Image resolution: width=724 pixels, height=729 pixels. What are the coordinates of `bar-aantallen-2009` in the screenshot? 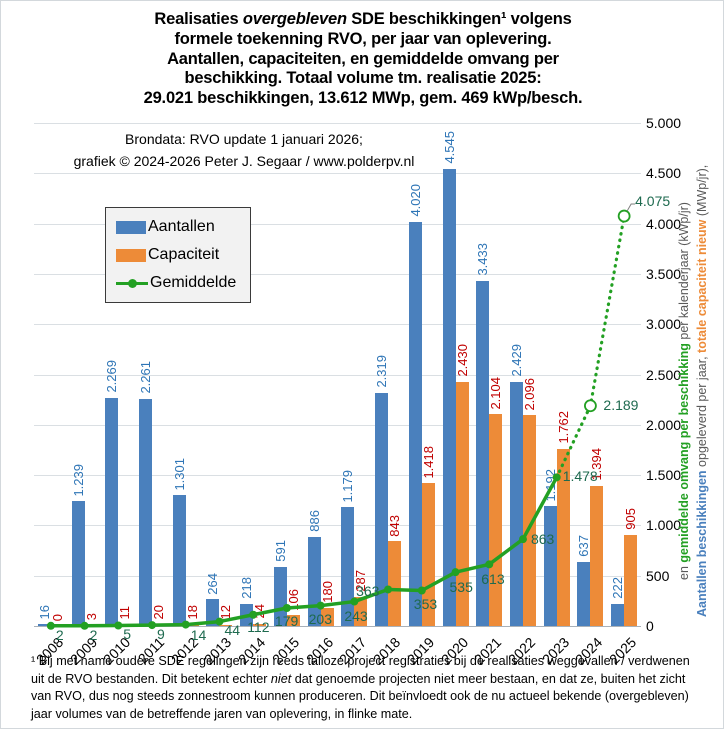 It's located at (78, 563).